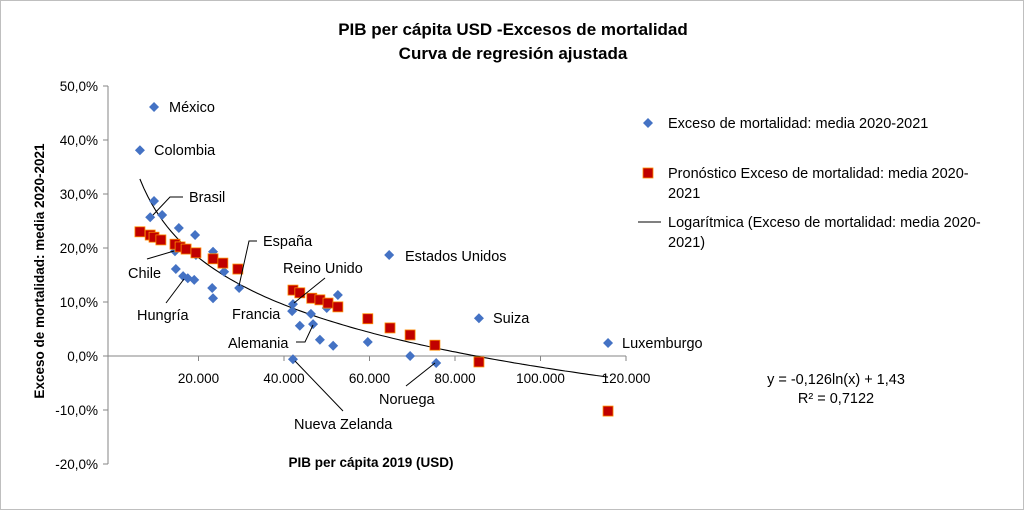 The width and height of the screenshot is (1024, 511). What do you see at coordinates (420, 374) in the screenshot?
I see `leader-line-noruega` at bounding box center [420, 374].